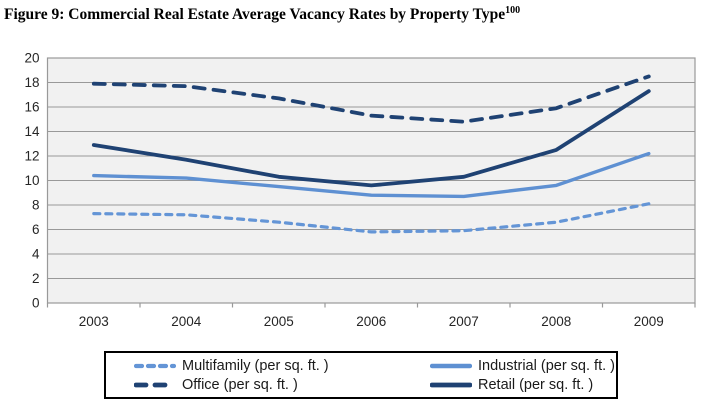 This screenshot has height=410, width=709. I want to click on industrial-line, so click(371, 175).